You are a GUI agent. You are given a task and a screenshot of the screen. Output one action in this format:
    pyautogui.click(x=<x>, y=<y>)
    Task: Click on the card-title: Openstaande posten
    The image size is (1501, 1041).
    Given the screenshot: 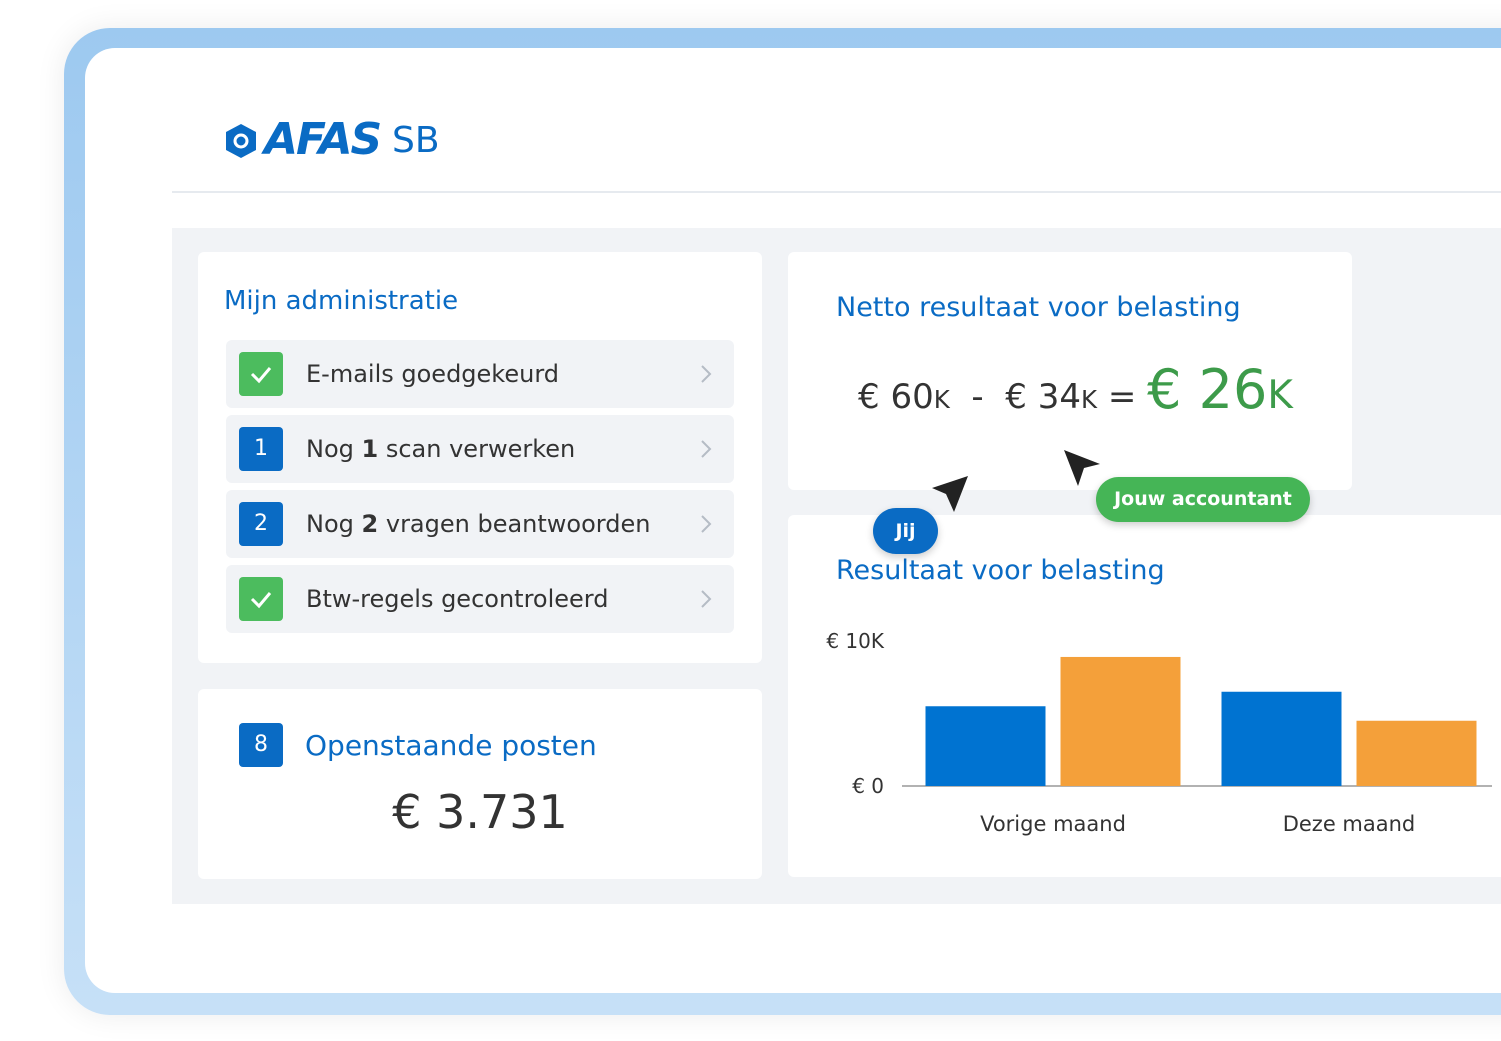 What is the action you would take?
    pyautogui.click(x=451, y=745)
    